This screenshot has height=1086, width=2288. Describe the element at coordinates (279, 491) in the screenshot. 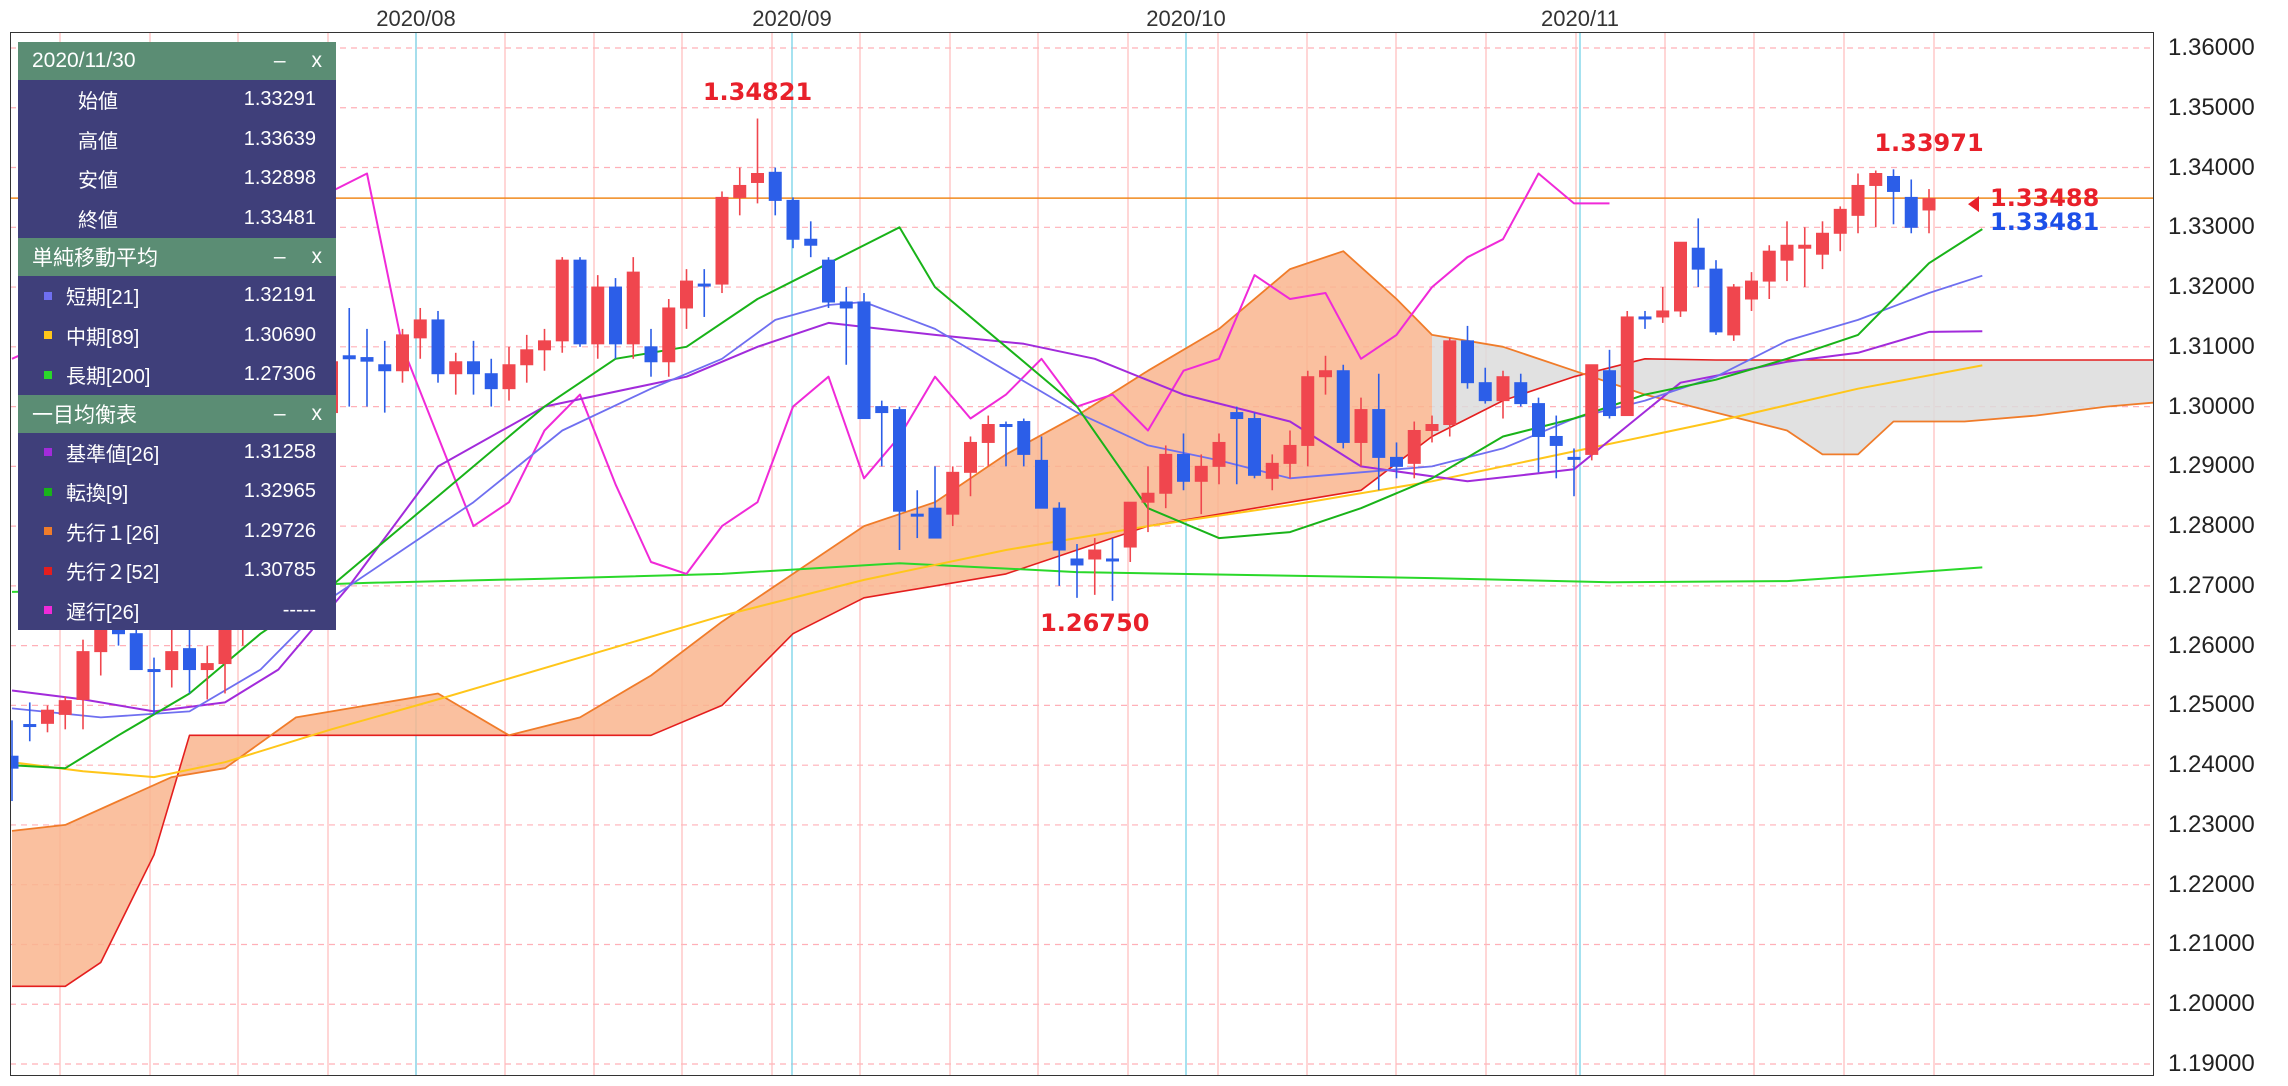

I see `row-value: 1.32965` at that location.